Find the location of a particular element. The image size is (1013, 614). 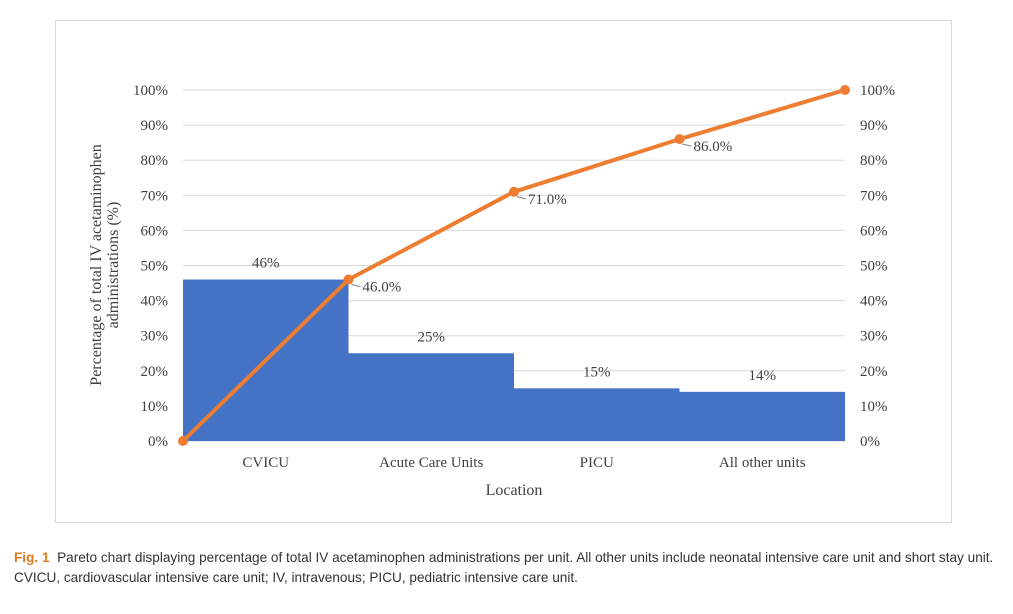

y-tick-label-left: 70% is located at coordinates (155, 196).